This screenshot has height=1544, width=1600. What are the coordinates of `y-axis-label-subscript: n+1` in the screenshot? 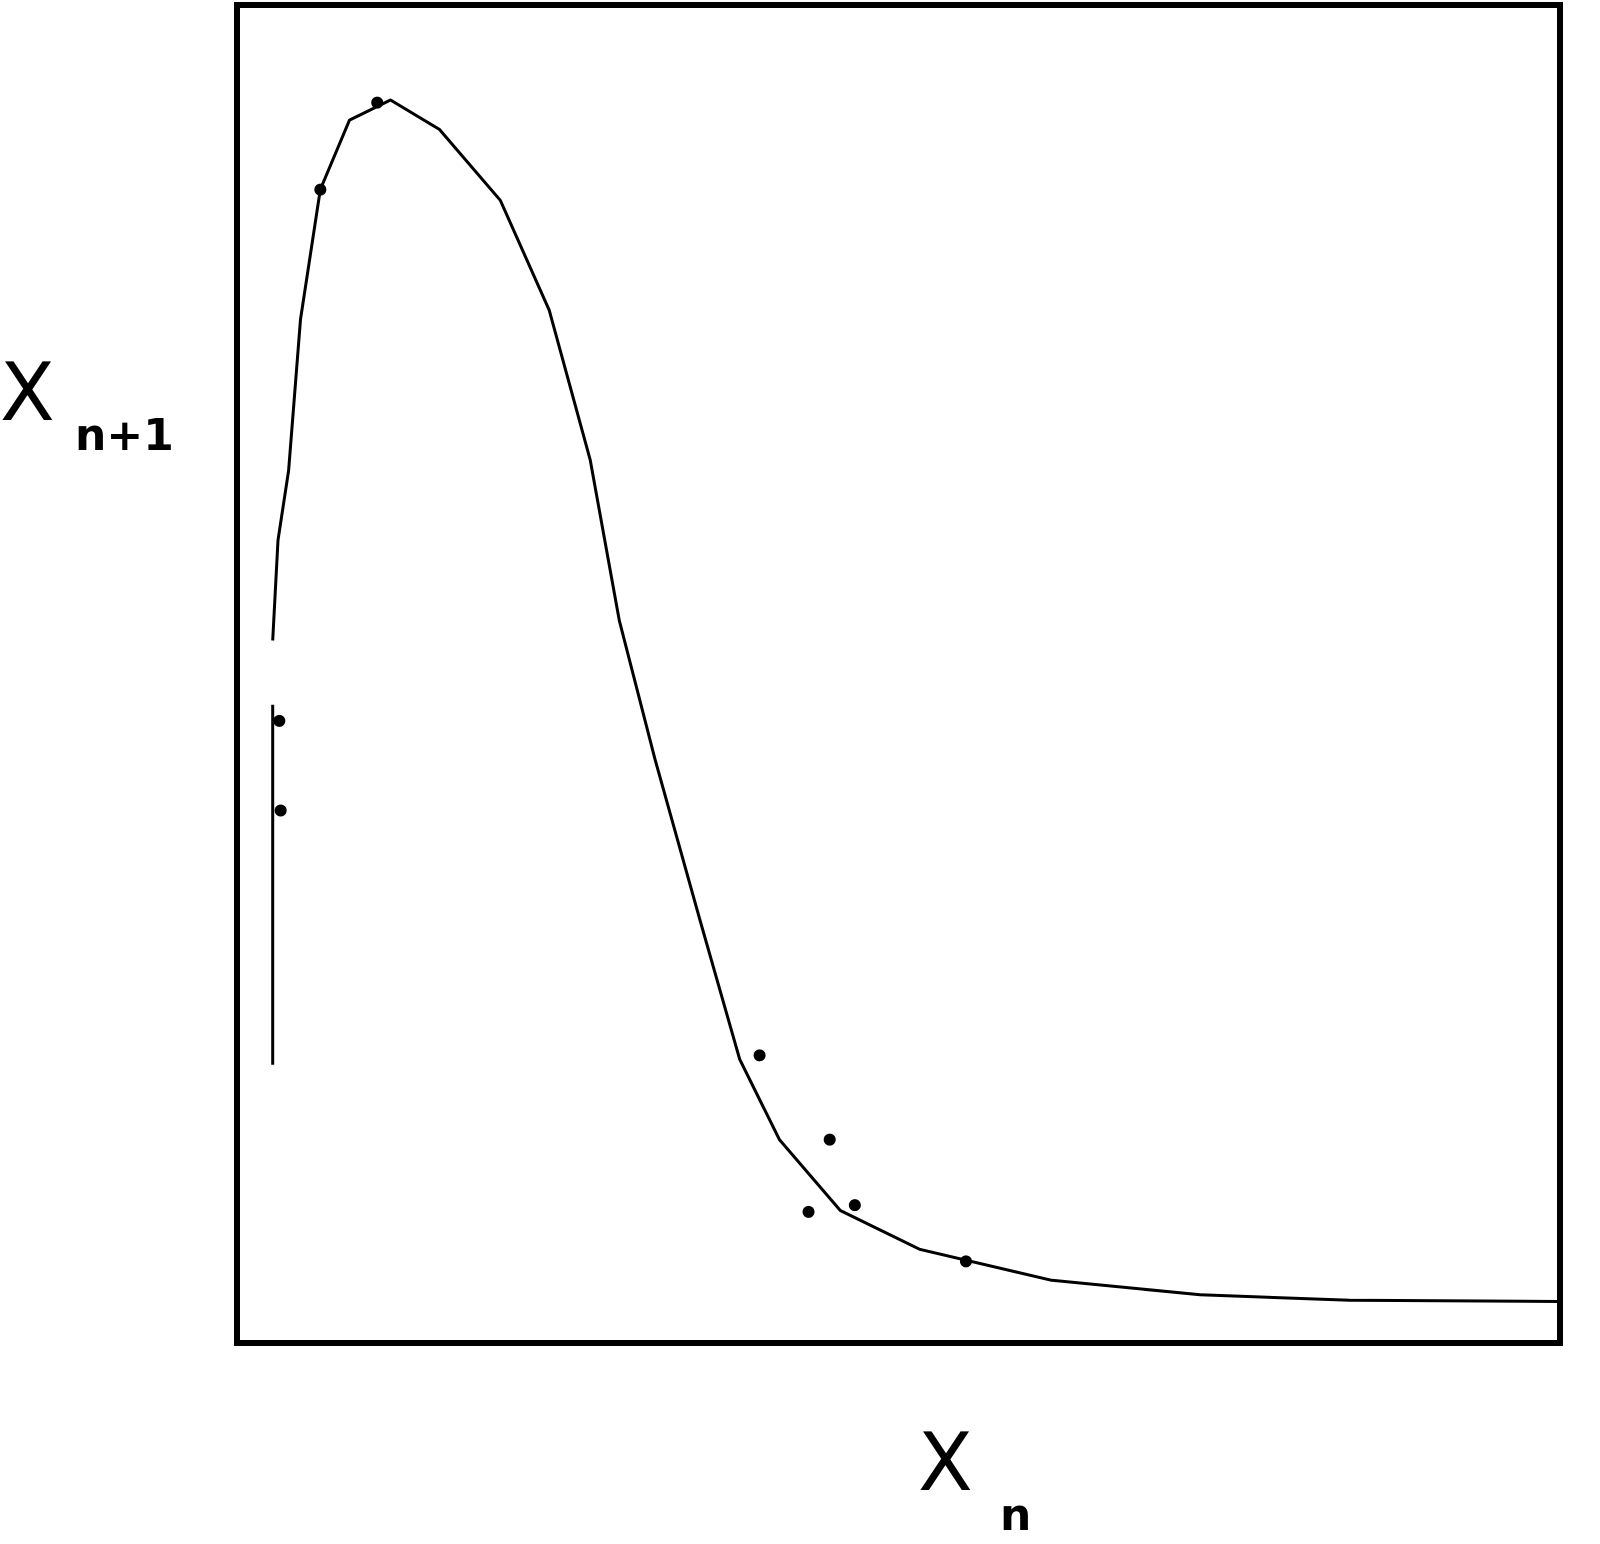 It's located at (124, 435).